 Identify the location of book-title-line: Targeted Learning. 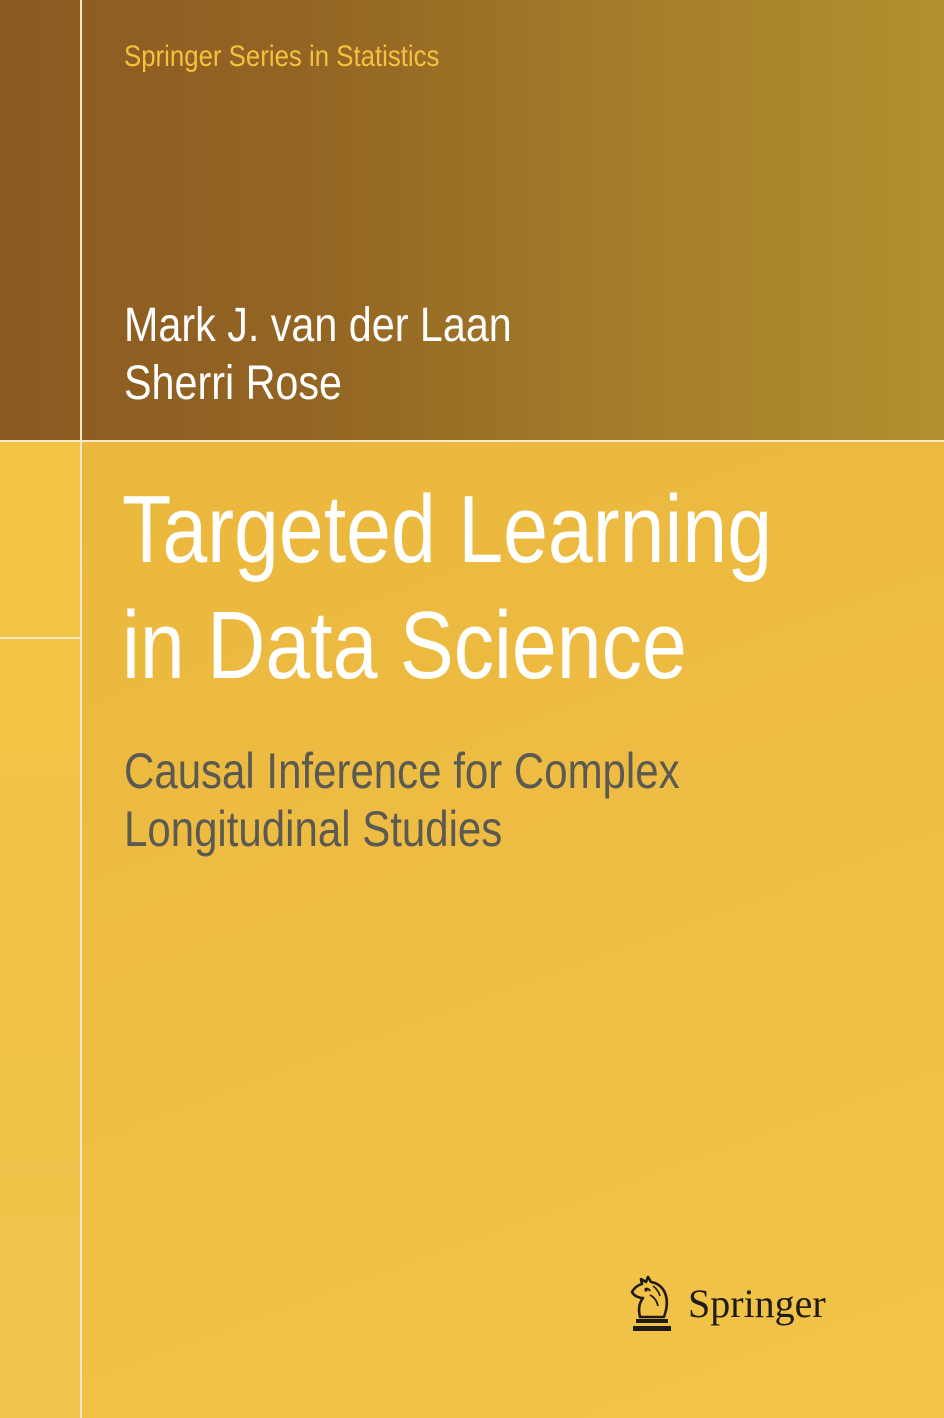
(447, 529).